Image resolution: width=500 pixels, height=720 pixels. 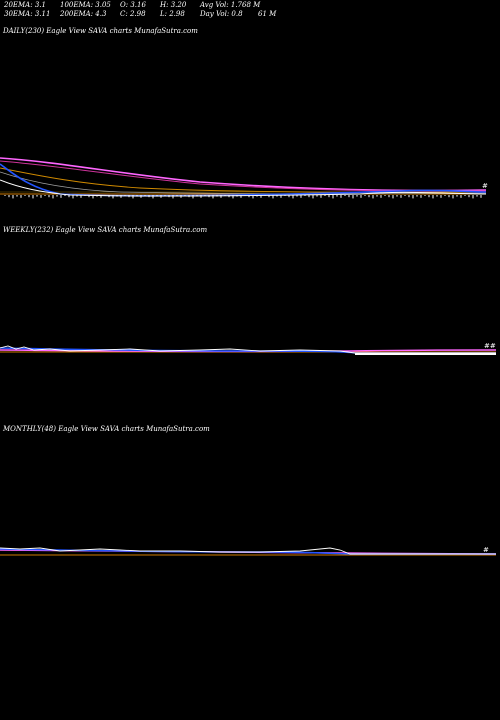 I want to click on monthly-price-line, so click(x=248, y=551).